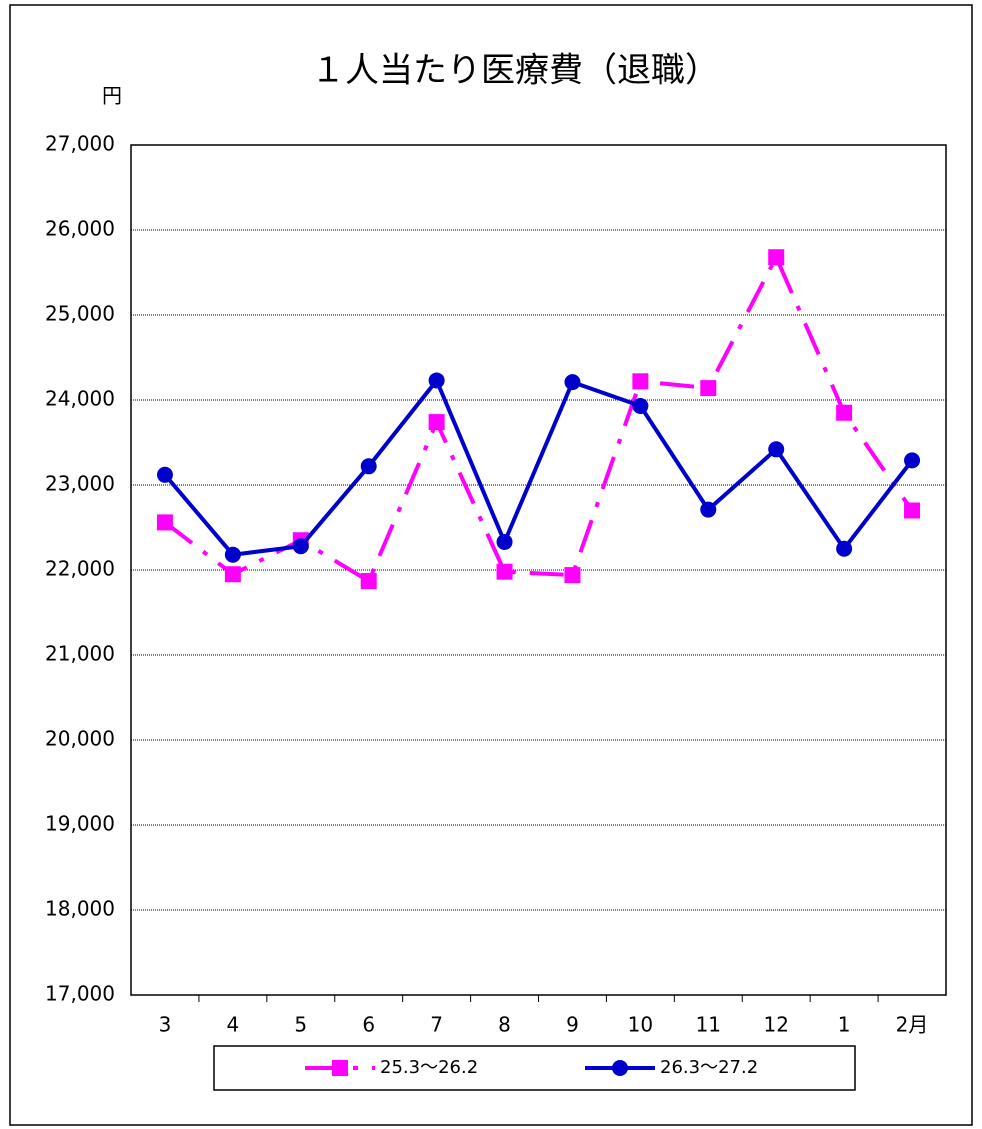  What do you see at coordinates (640, 1025) in the screenshot?
I see `x-tick-label: 10` at bounding box center [640, 1025].